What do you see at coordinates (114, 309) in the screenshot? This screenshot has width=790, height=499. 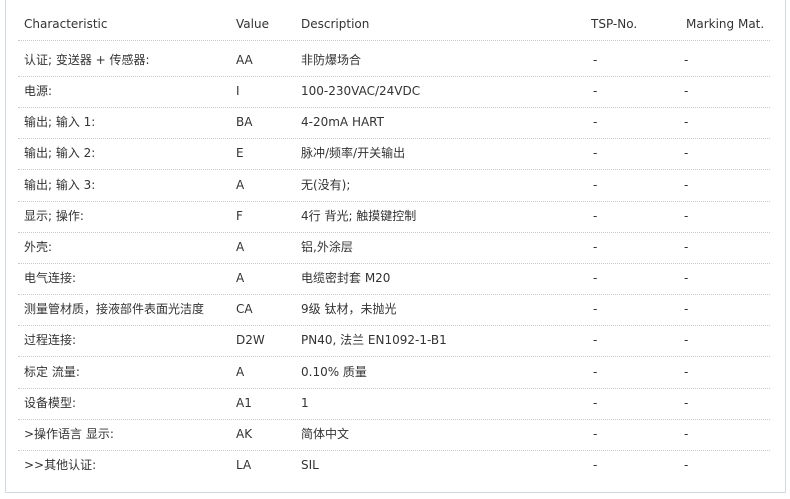 I see `cell-characteristic: 测量管材质，接液部件表面光洁度` at bounding box center [114, 309].